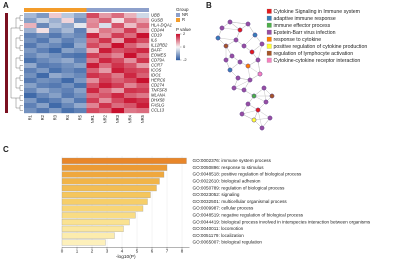 The height and width of the screenshot is (260, 400). Describe the element at coordinates (184, 33) in the screenshot. I see `colorbar-tick-label: 2` at that location.